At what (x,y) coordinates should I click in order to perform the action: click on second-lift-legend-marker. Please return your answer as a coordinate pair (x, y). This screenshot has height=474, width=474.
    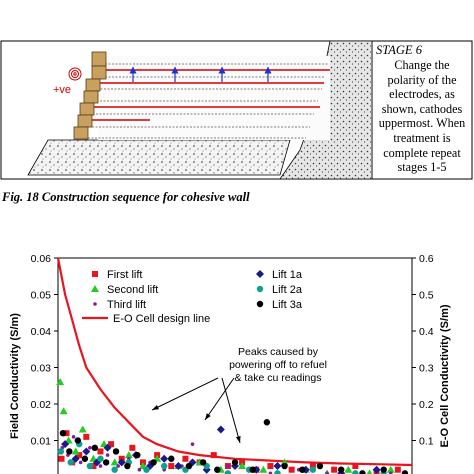
    Looking at the image, I should click on (95, 288).